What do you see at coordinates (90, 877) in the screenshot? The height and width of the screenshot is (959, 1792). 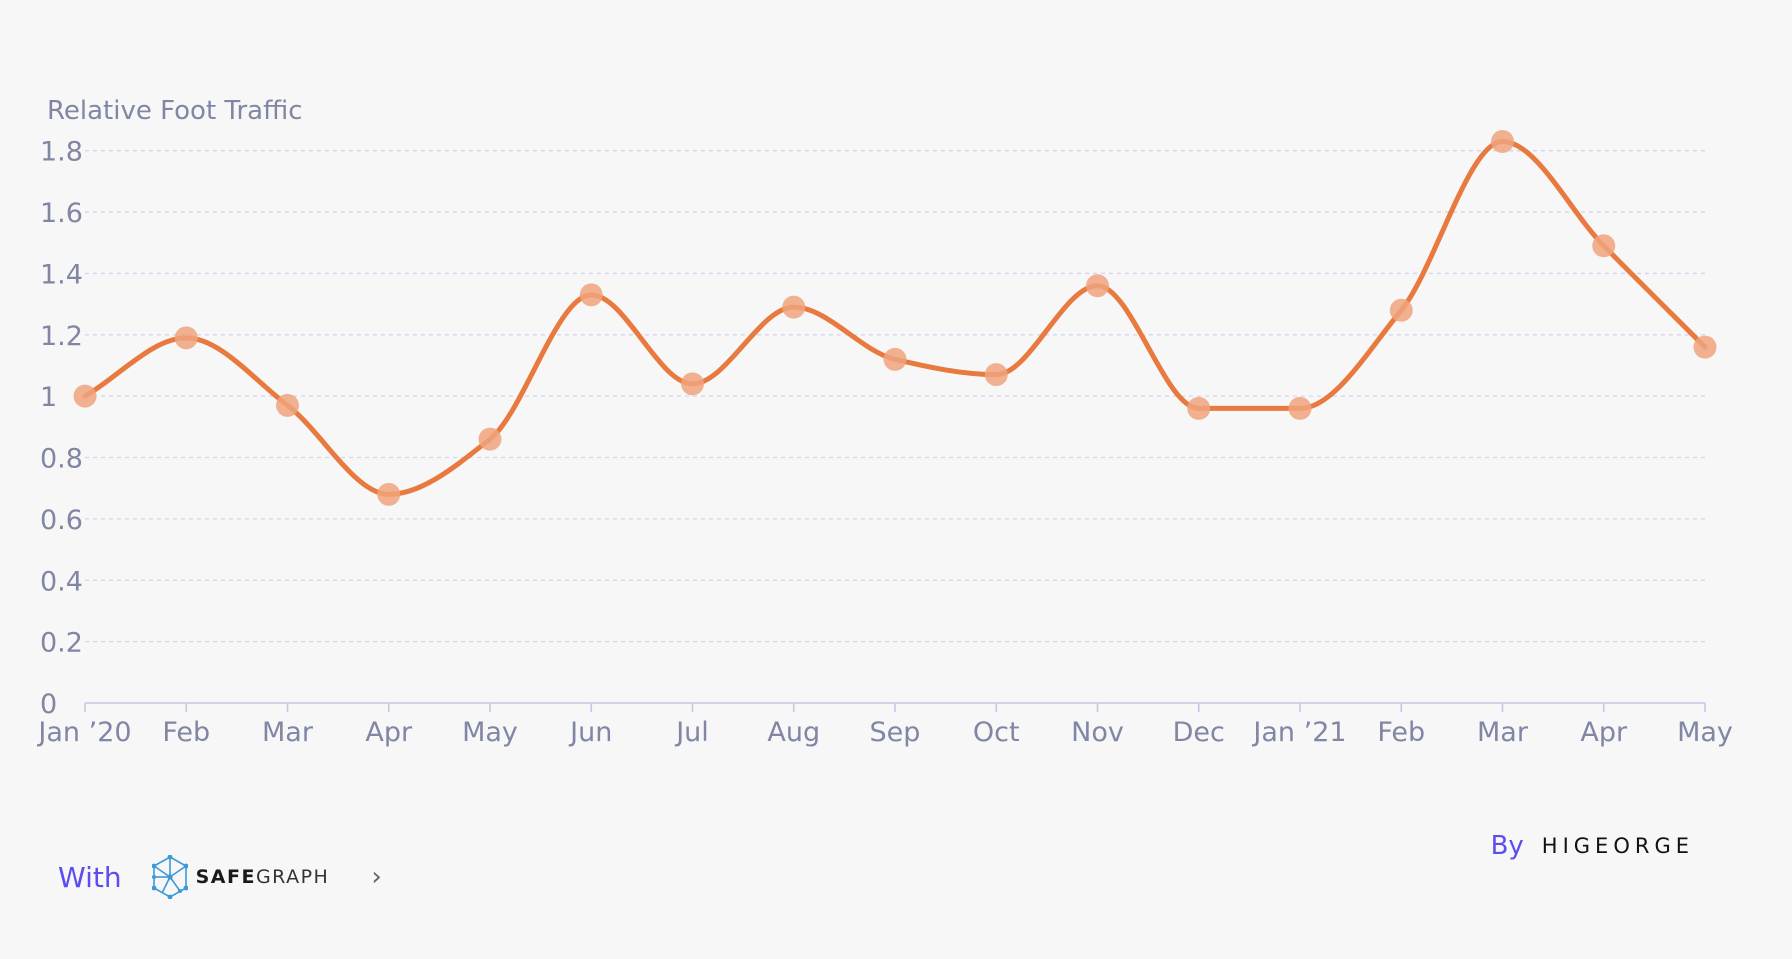 I see `with-label: With` at bounding box center [90, 877].